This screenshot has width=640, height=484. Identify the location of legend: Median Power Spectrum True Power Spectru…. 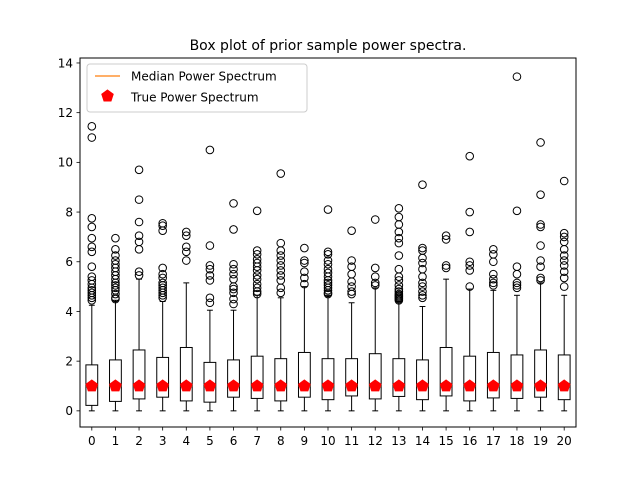
(197, 88).